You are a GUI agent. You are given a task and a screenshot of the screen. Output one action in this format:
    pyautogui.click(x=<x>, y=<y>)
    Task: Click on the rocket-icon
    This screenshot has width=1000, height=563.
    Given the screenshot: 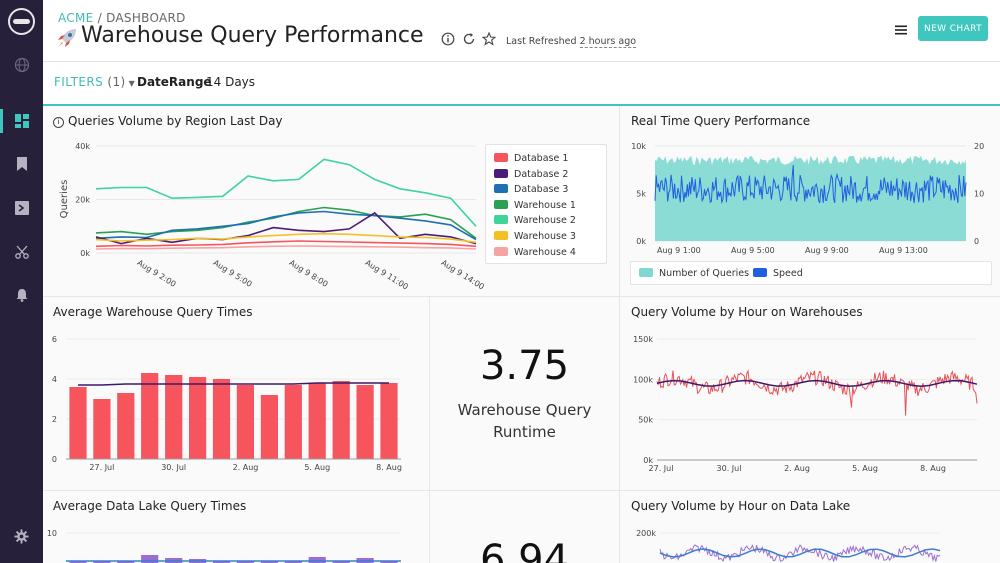 What is the action you would take?
    pyautogui.click(x=67, y=38)
    